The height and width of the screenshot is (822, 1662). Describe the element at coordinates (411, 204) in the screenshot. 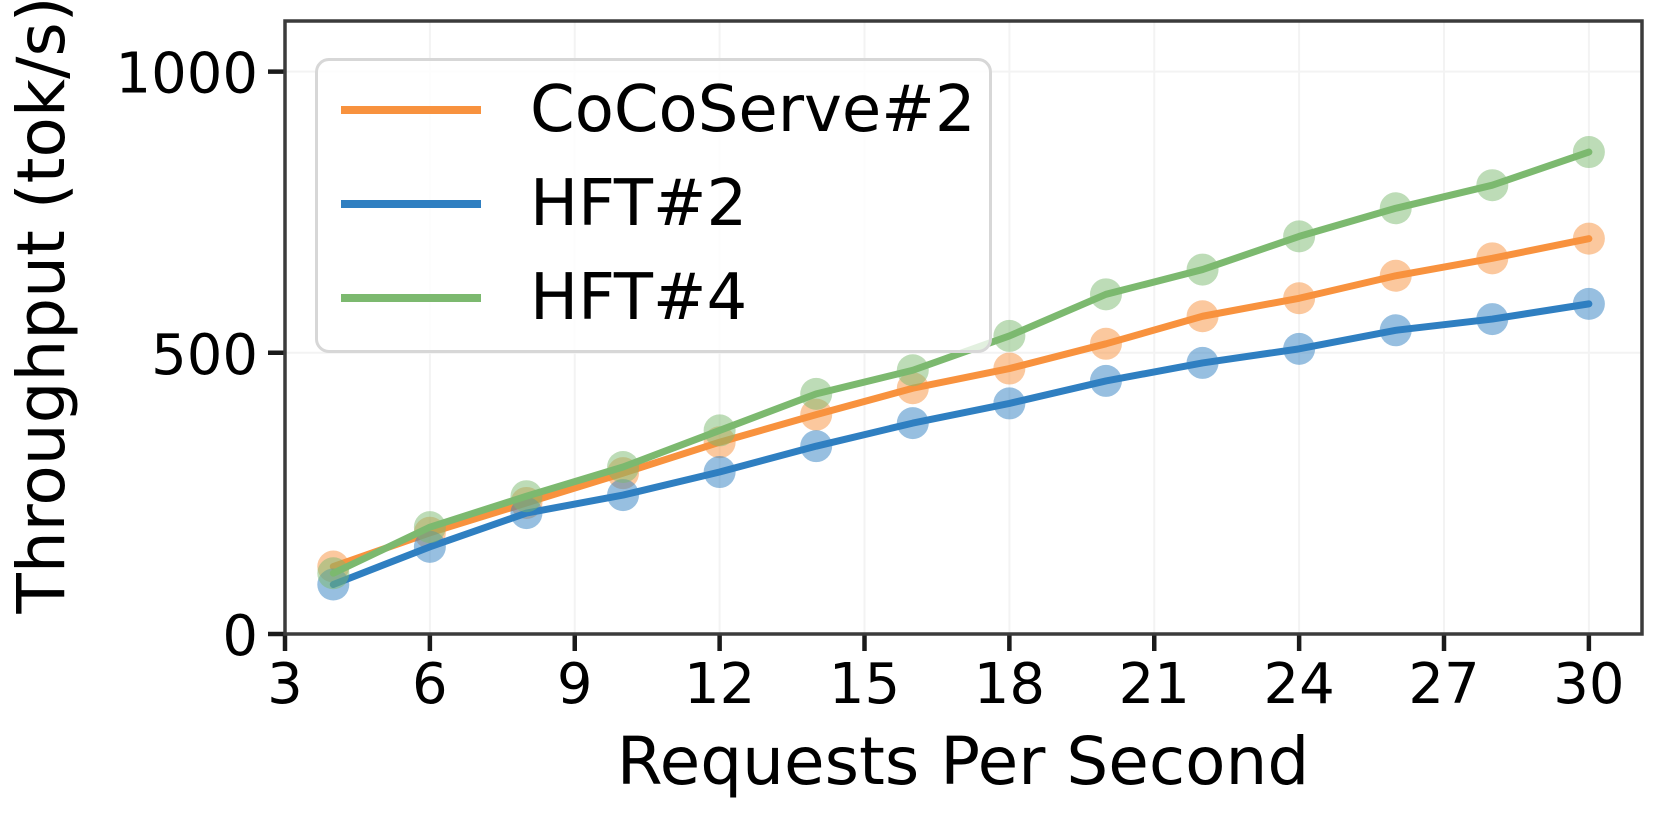

I see `legend-line-swatch-blue` at that location.